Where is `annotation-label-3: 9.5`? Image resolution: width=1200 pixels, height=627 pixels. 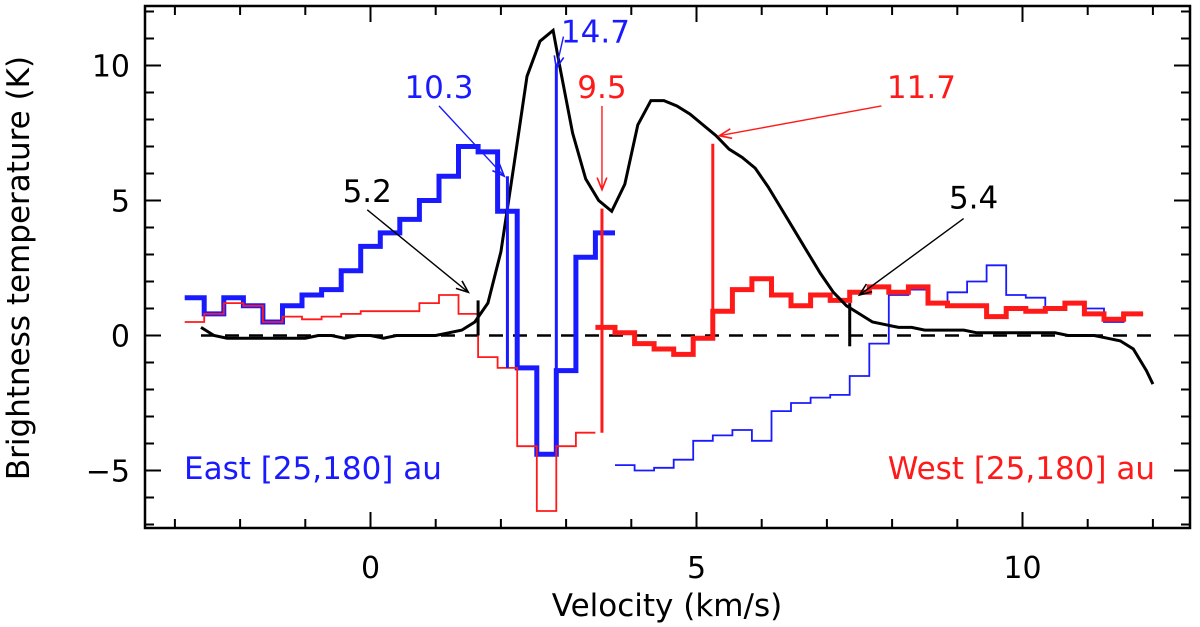 annotation-label-3: 9.5 is located at coordinates (601, 88).